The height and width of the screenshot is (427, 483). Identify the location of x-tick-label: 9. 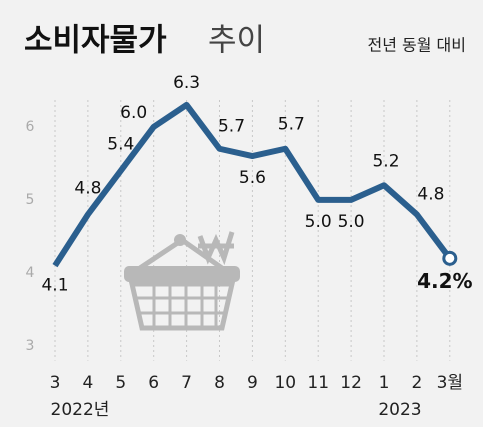
(252, 383).